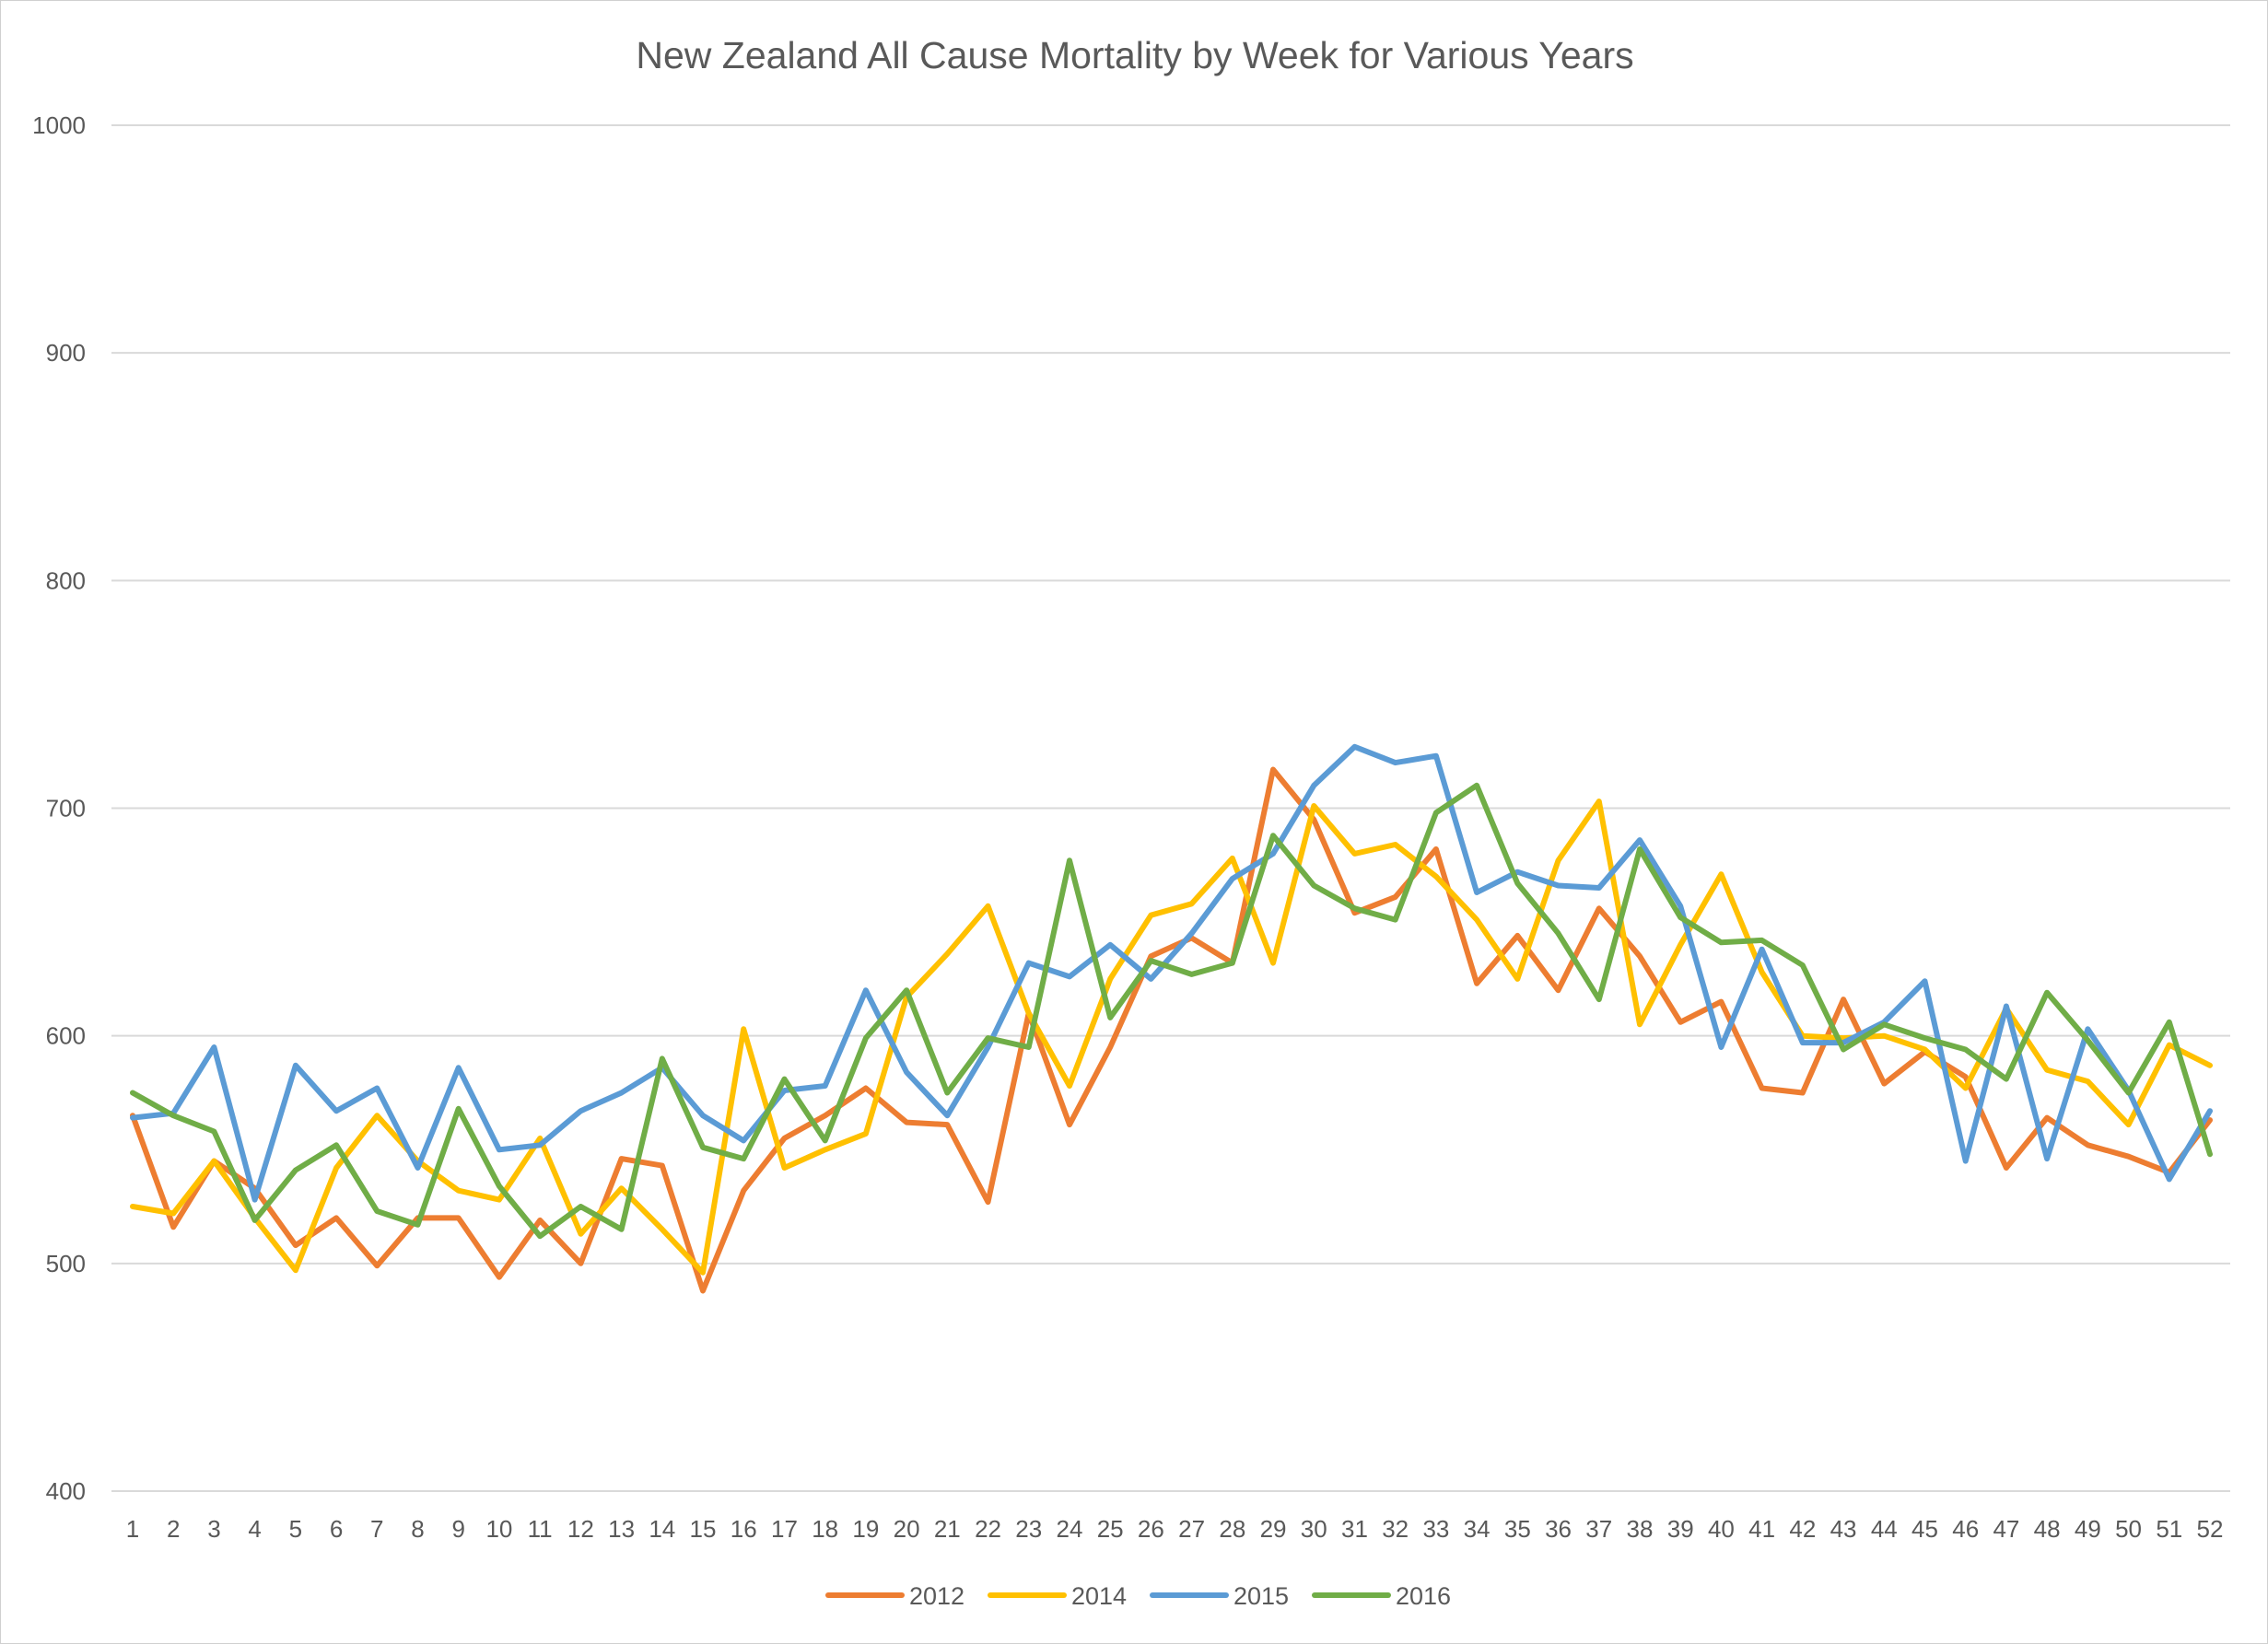 The width and height of the screenshot is (2268, 1644). Describe the element at coordinates (2210, 1529) in the screenshot. I see `x-tick-label: 52` at that location.